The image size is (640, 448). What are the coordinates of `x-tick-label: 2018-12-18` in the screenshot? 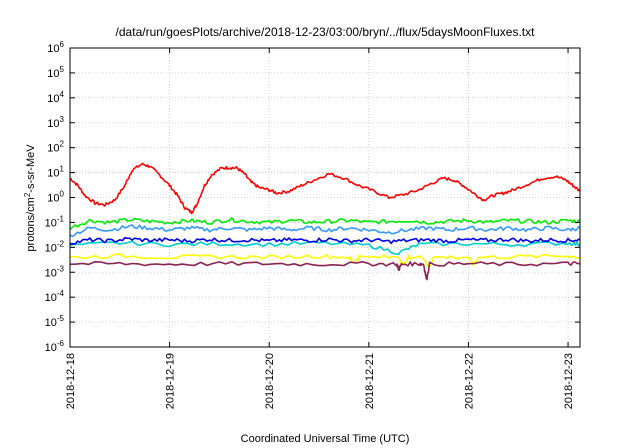 It's located at (71, 381).